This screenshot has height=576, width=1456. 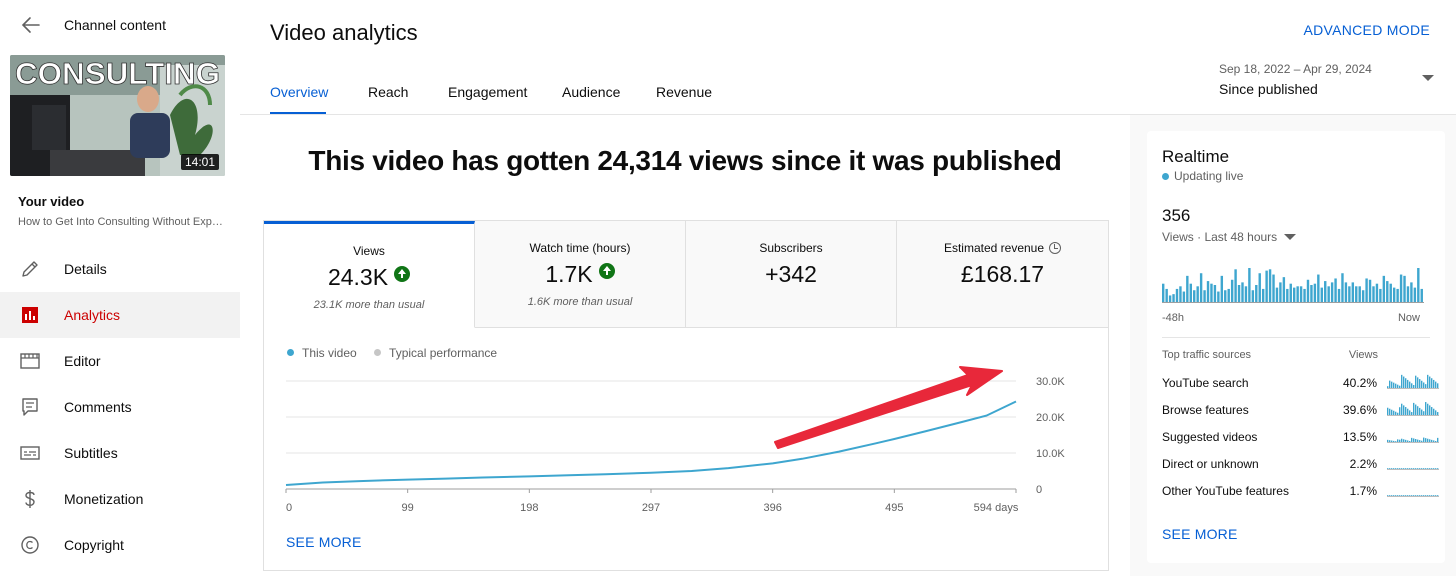 I want to click on see-more-button: SEE MORE, so click(x=324, y=542).